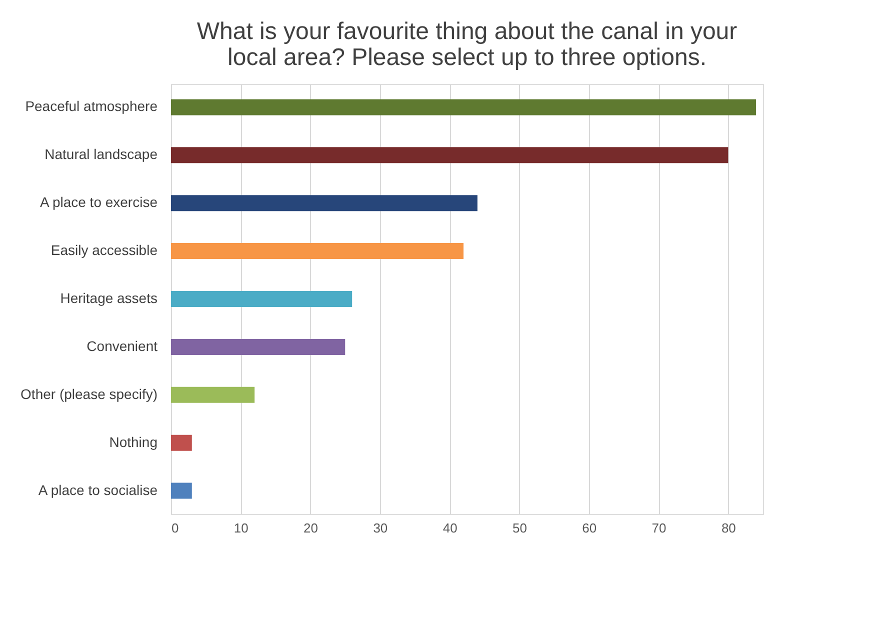 The image size is (884, 628). What do you see at coordinates (133, 442) in the screenshot?
I see `y-tick-label: Nothing` at bounding box center [133, 442].